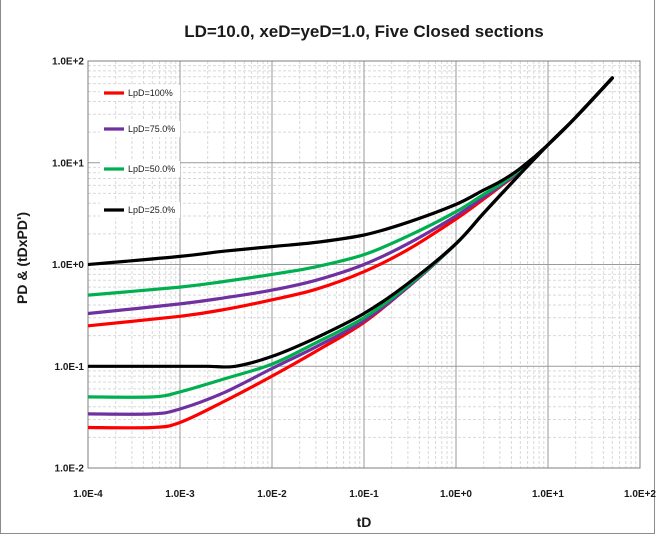 The image size is (663, 540). What do you see at coordinates (68, 62) in the screenshot?
I see `y-tick-label: 1.0E+2` at bounding box center [68, 62].